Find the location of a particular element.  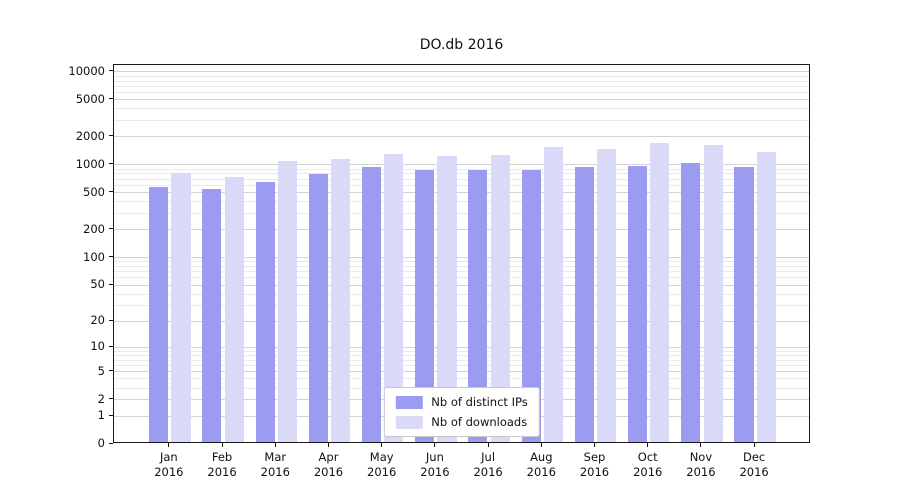

x-tick-label: Sep 2016 is located at coordinates (595, 465).